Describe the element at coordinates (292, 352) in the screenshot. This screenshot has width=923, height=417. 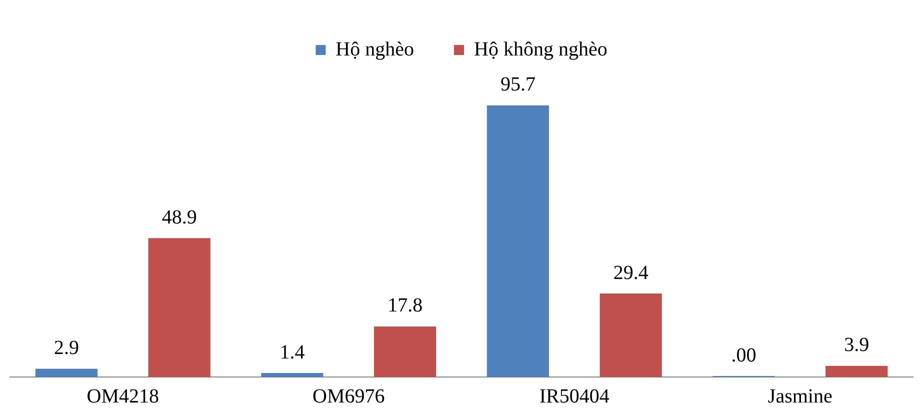
I see `data-label: 1.4` at that location.